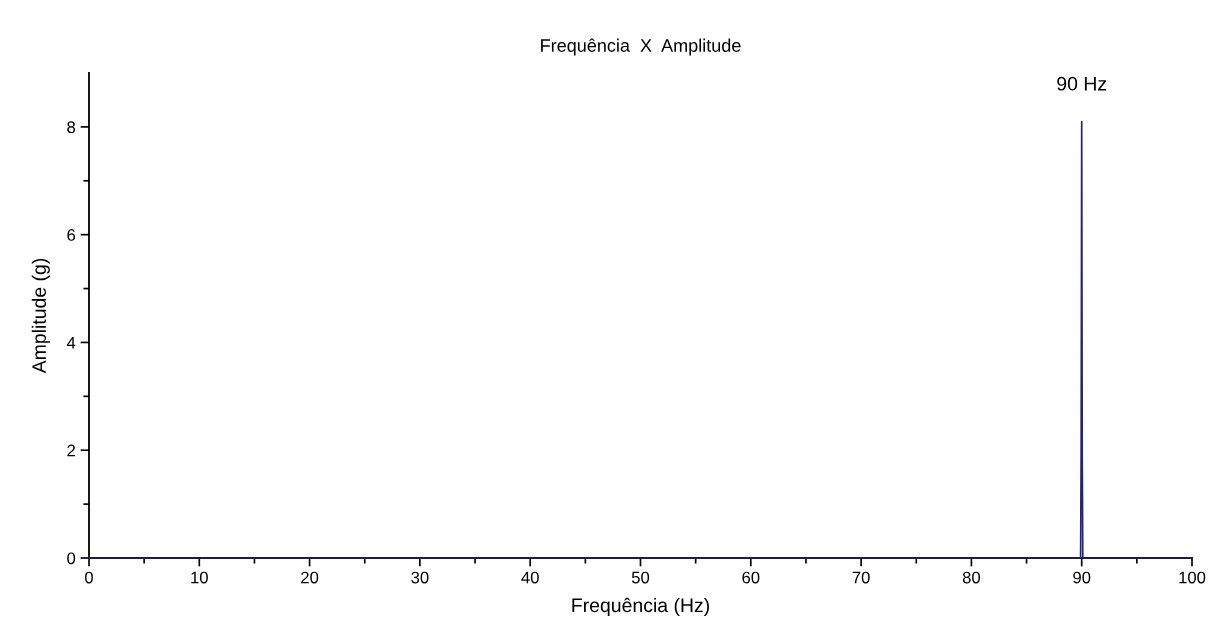  I want to click on x-tick-label: 50, so click(640, 577).